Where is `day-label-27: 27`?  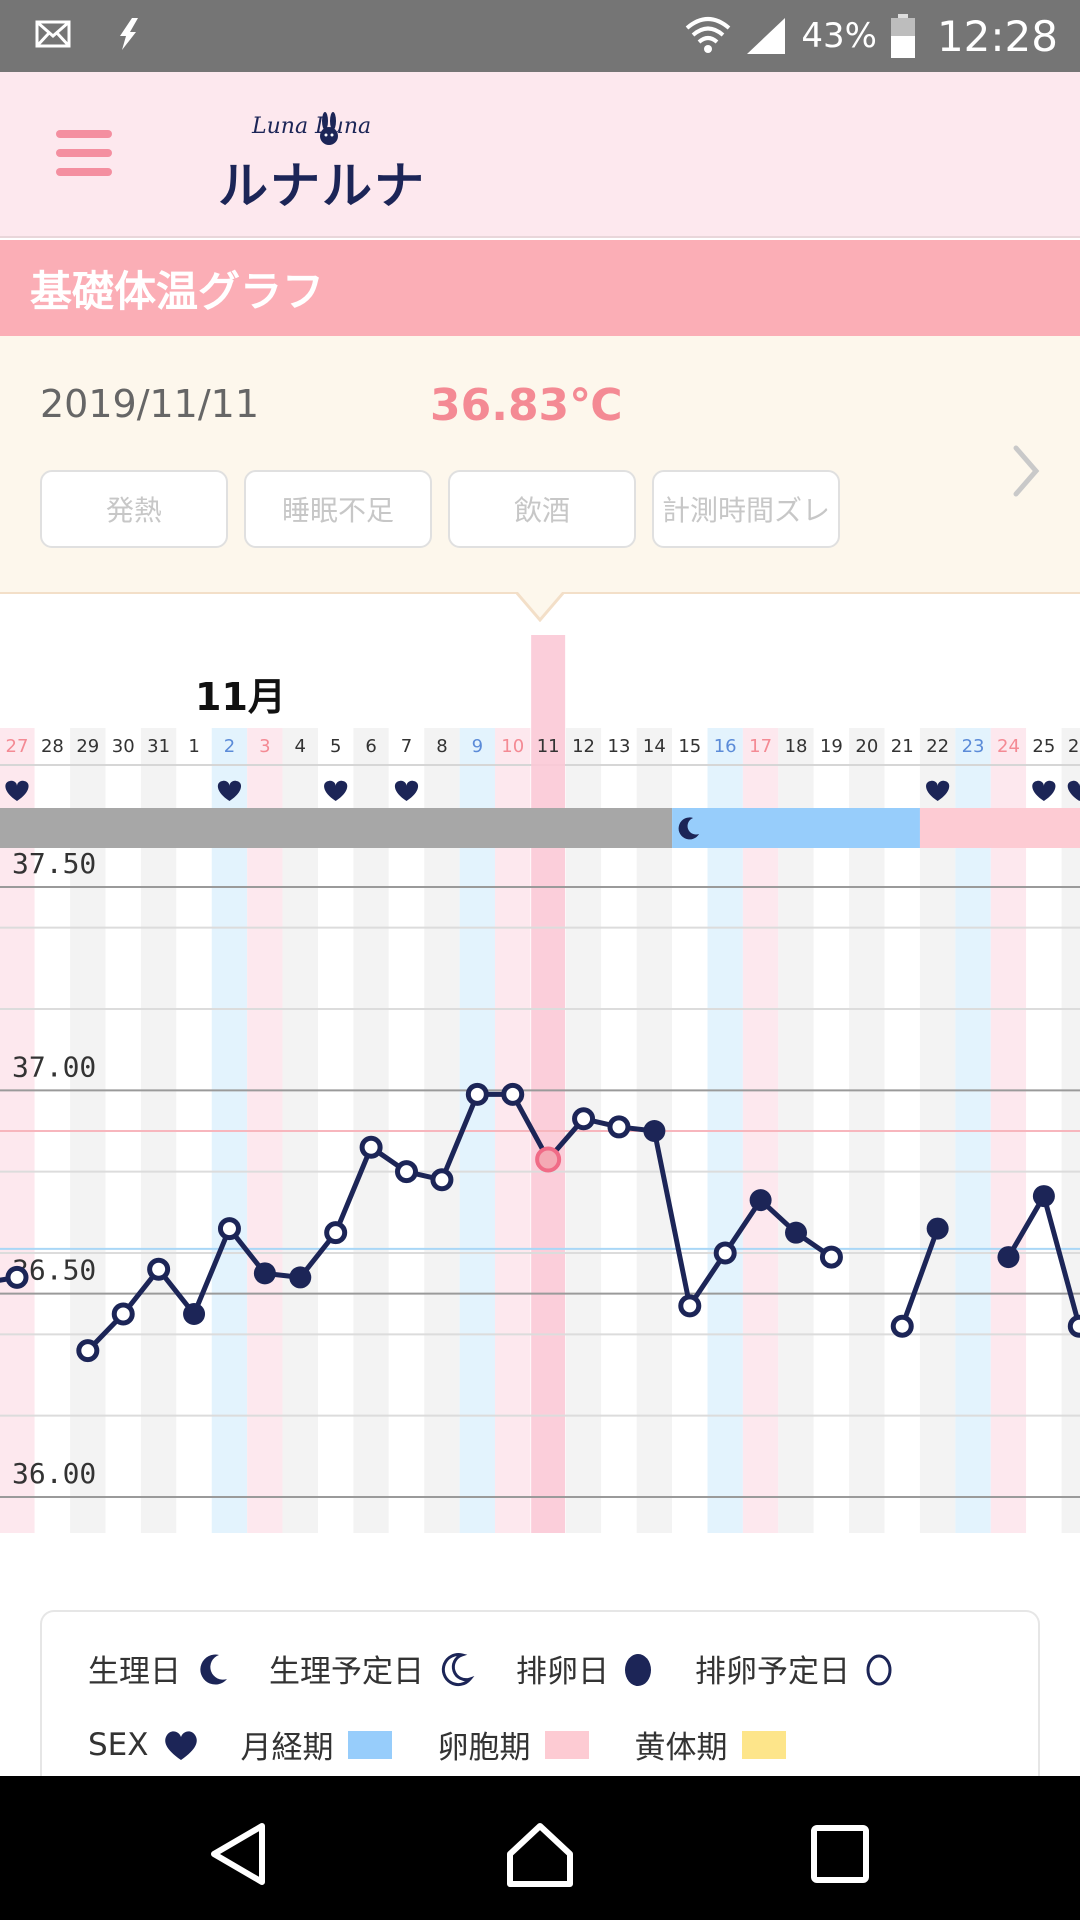
day-label-27: 27 is located at coordinates (17, 746).